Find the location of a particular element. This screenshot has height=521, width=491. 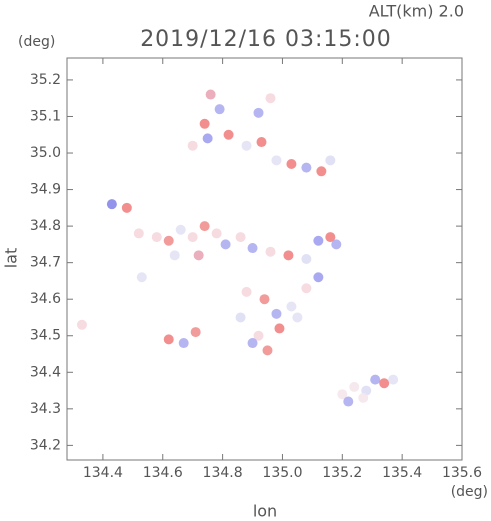

x-tick-label: 135.6 is located at coordinates (462, 473).